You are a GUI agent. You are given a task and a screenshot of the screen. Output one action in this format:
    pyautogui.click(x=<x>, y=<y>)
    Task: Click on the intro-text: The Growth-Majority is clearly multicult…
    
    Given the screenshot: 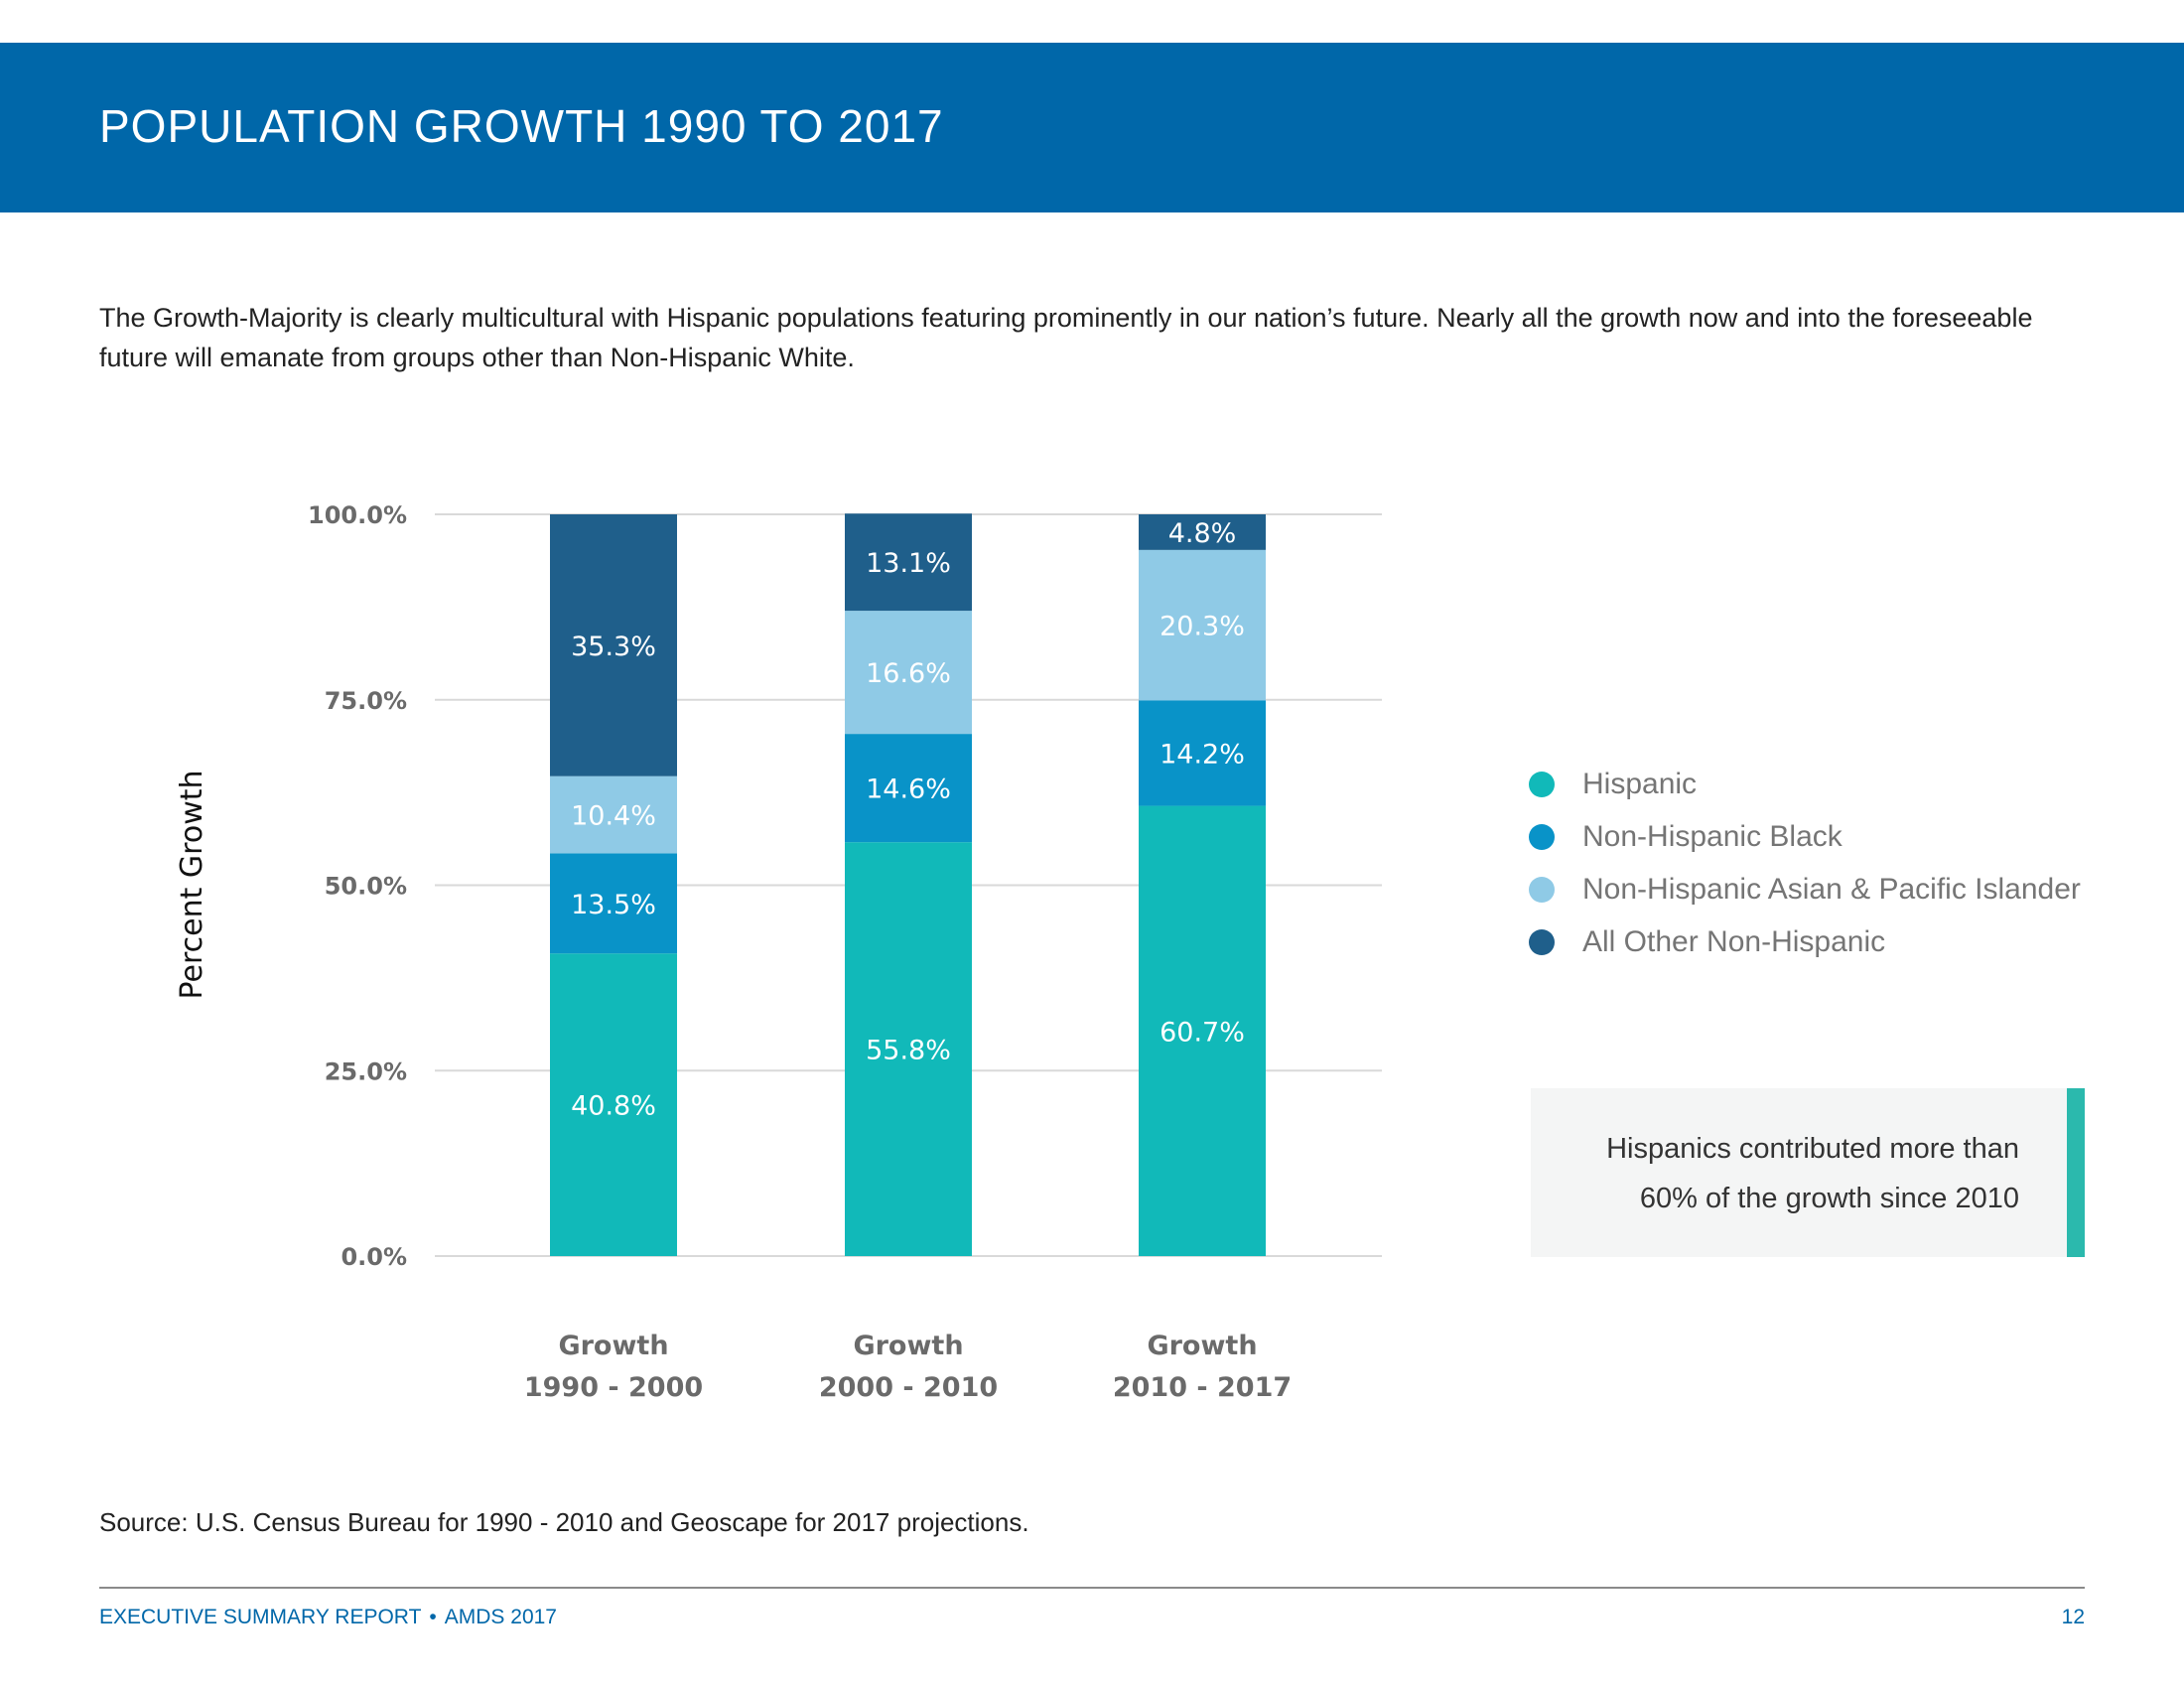 What is the action you would take?
    pyautogui.click(x=1066, y=337)
    